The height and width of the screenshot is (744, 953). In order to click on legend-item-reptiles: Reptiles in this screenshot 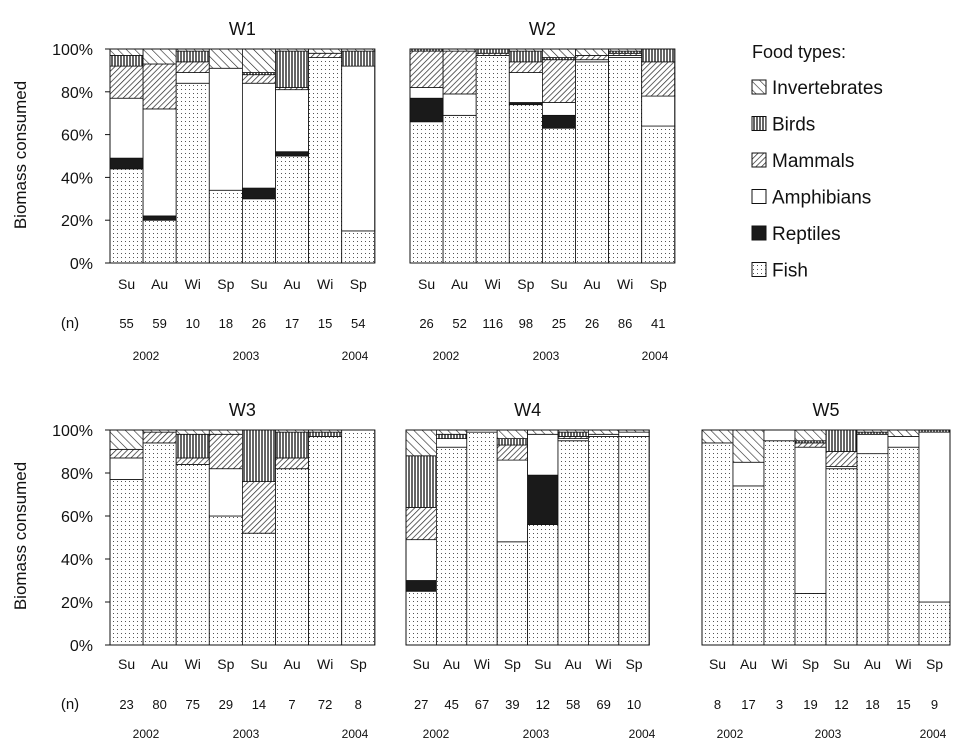, I will do `click(796, 234)`.